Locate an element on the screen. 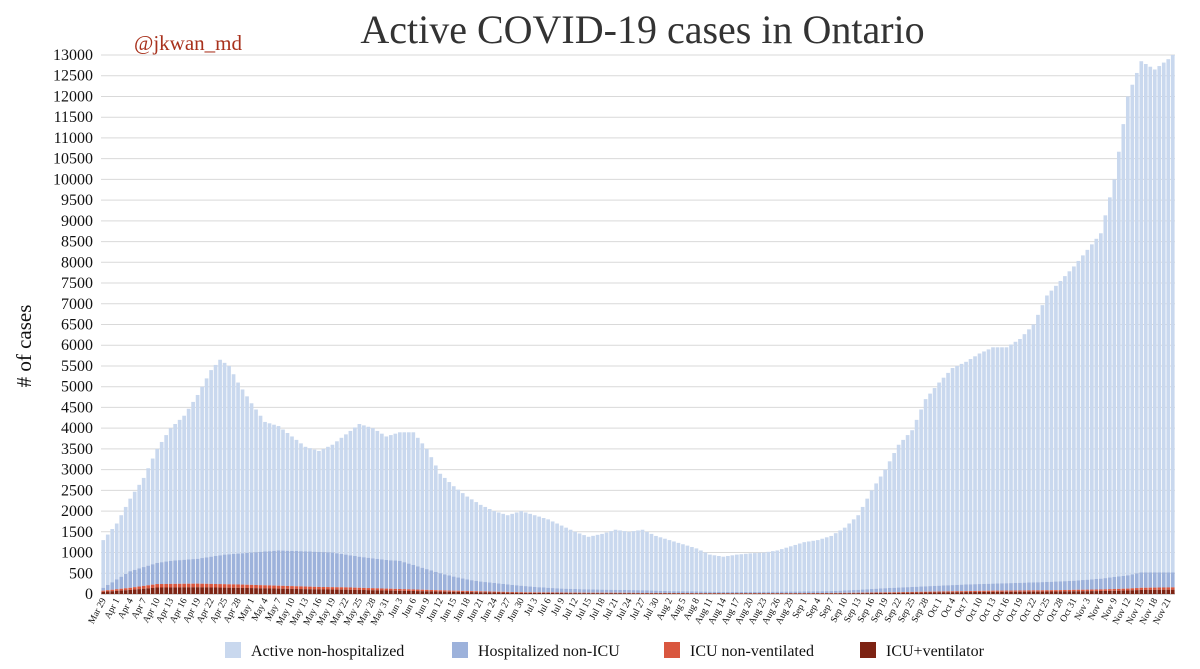  legend-label: ICU non-ventilated is located at coordinates (752, 651).